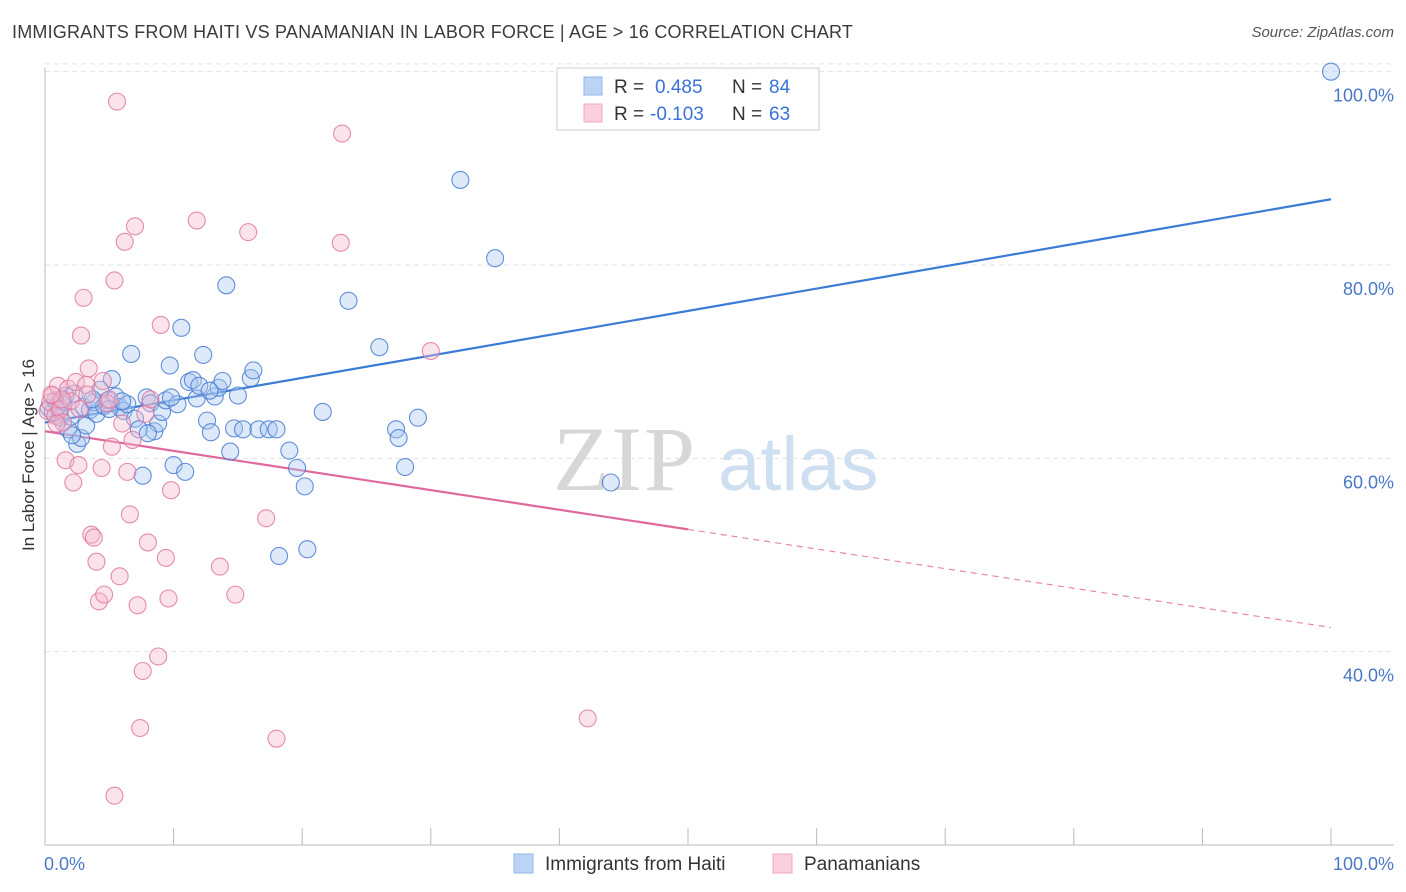 The width and height of the screenshot is (1406, 892). I want to click on legend-r-value-1: 0.485, so click(679, 87).